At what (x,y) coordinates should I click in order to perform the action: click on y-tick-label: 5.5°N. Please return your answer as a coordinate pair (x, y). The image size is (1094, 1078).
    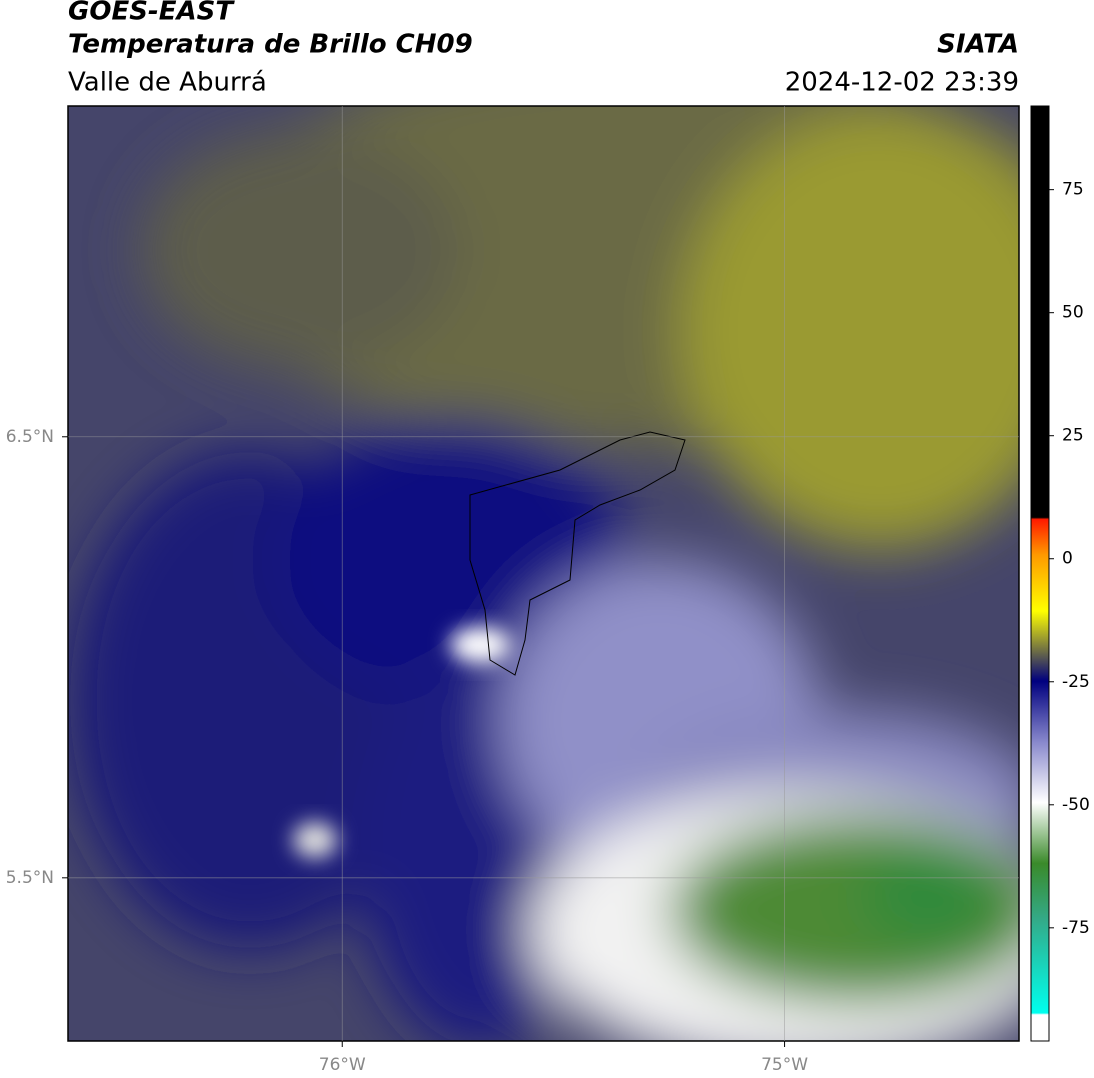
    Looking at the image, I should click on (30, 878).